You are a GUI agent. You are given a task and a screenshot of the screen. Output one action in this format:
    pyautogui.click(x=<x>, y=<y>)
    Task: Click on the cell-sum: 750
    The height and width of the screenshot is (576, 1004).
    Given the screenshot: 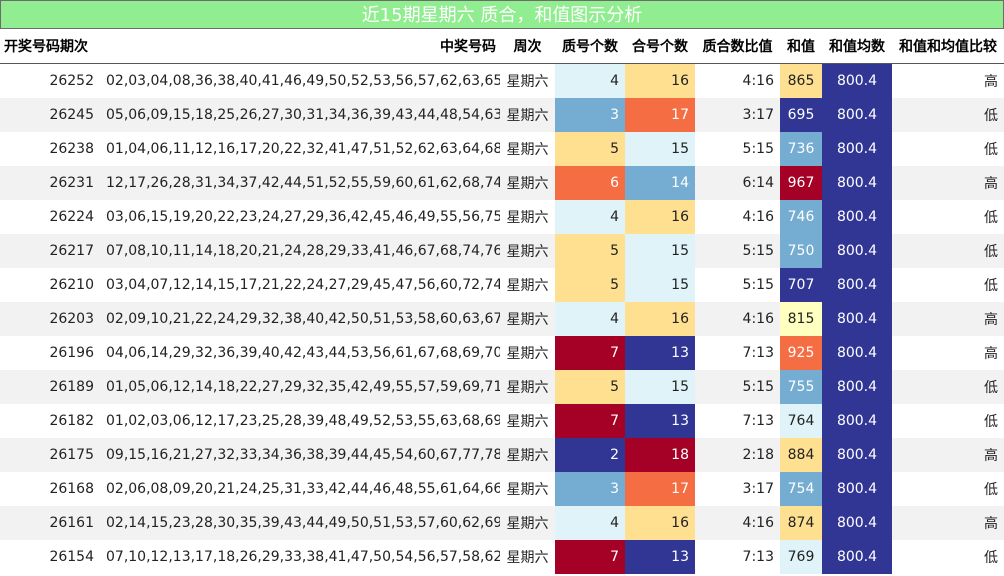 What is the action you would take?
    pyautogui.click(x=801, y=251)
    